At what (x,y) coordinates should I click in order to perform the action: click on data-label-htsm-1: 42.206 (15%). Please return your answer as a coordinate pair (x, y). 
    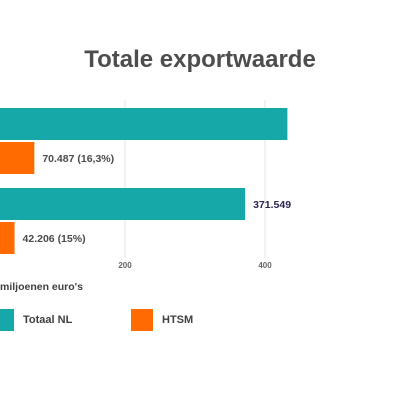
    Looking at the image, I should click on (54, 239).